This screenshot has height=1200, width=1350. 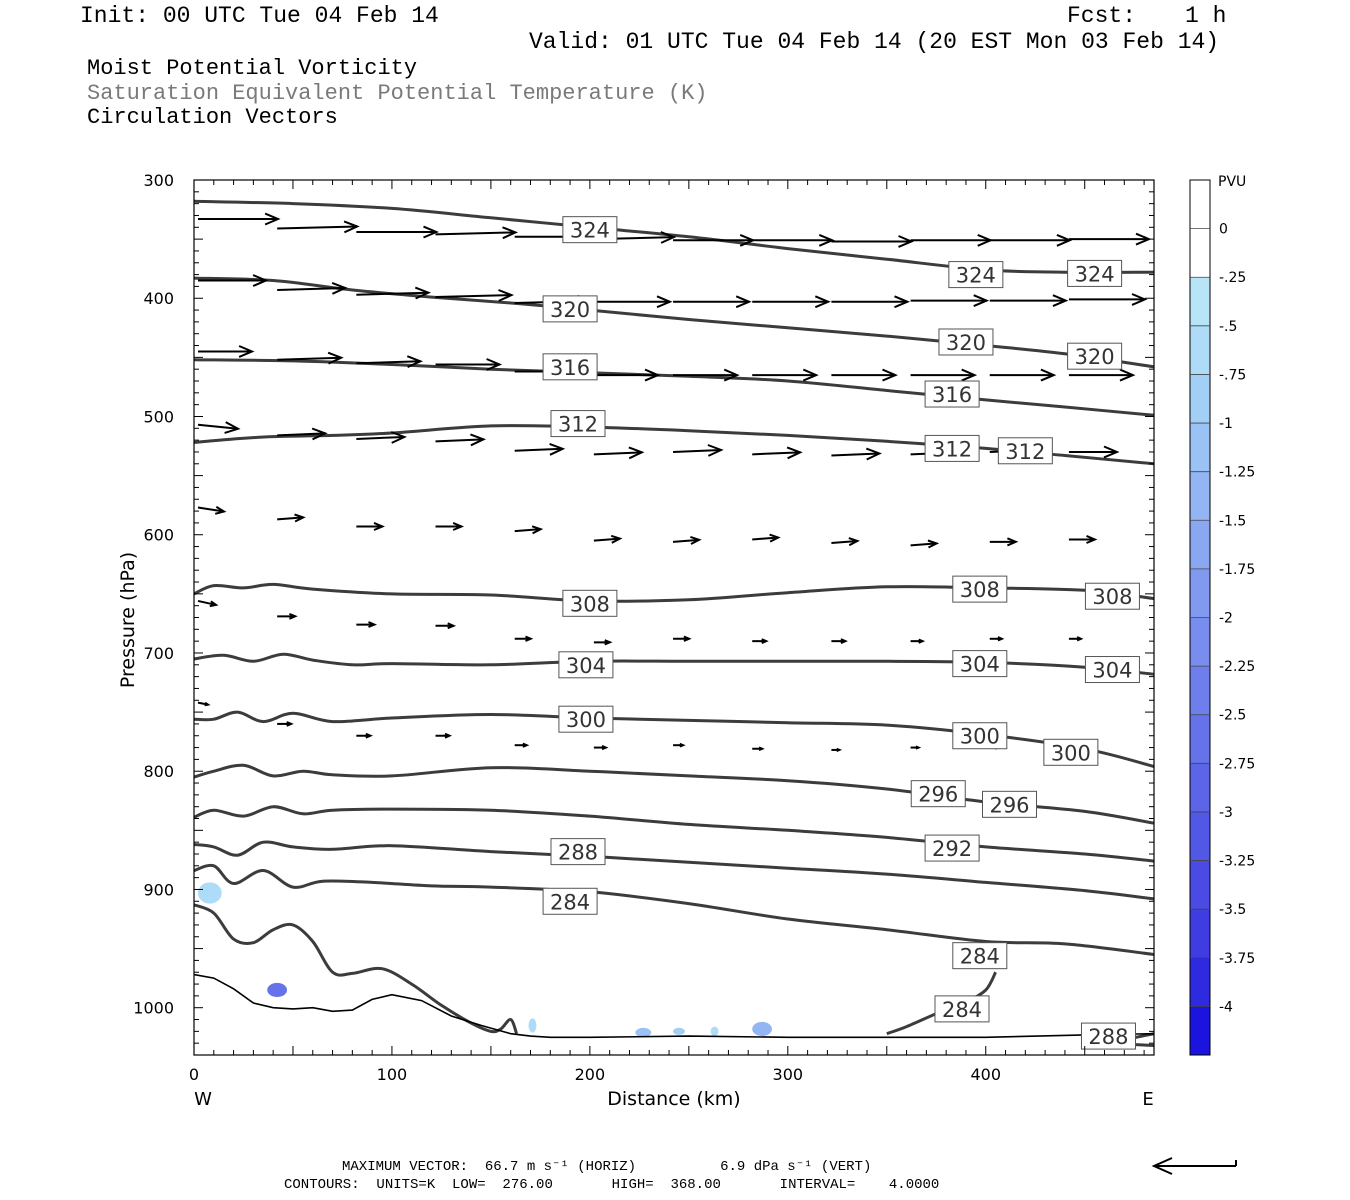 I want to click on contour-label-text: 320, so click(x=1095, y=357).